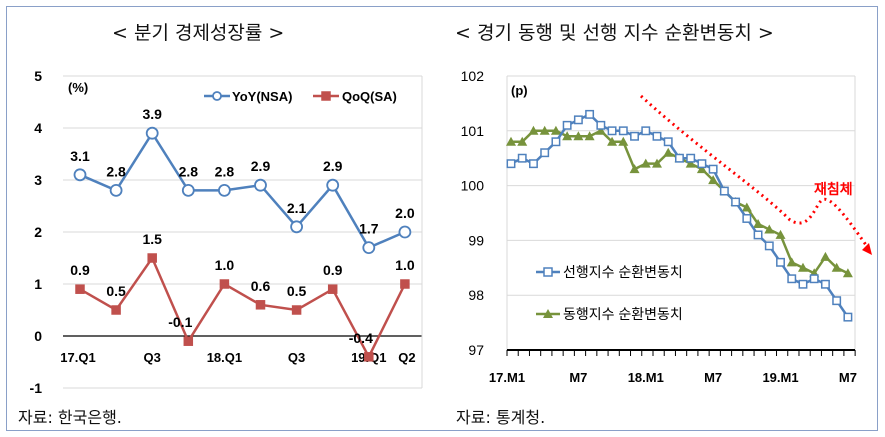 This screenshot has width=885, height=437. I want to click on legend-label-yoy: YoY(NSA), so click(262, 96).